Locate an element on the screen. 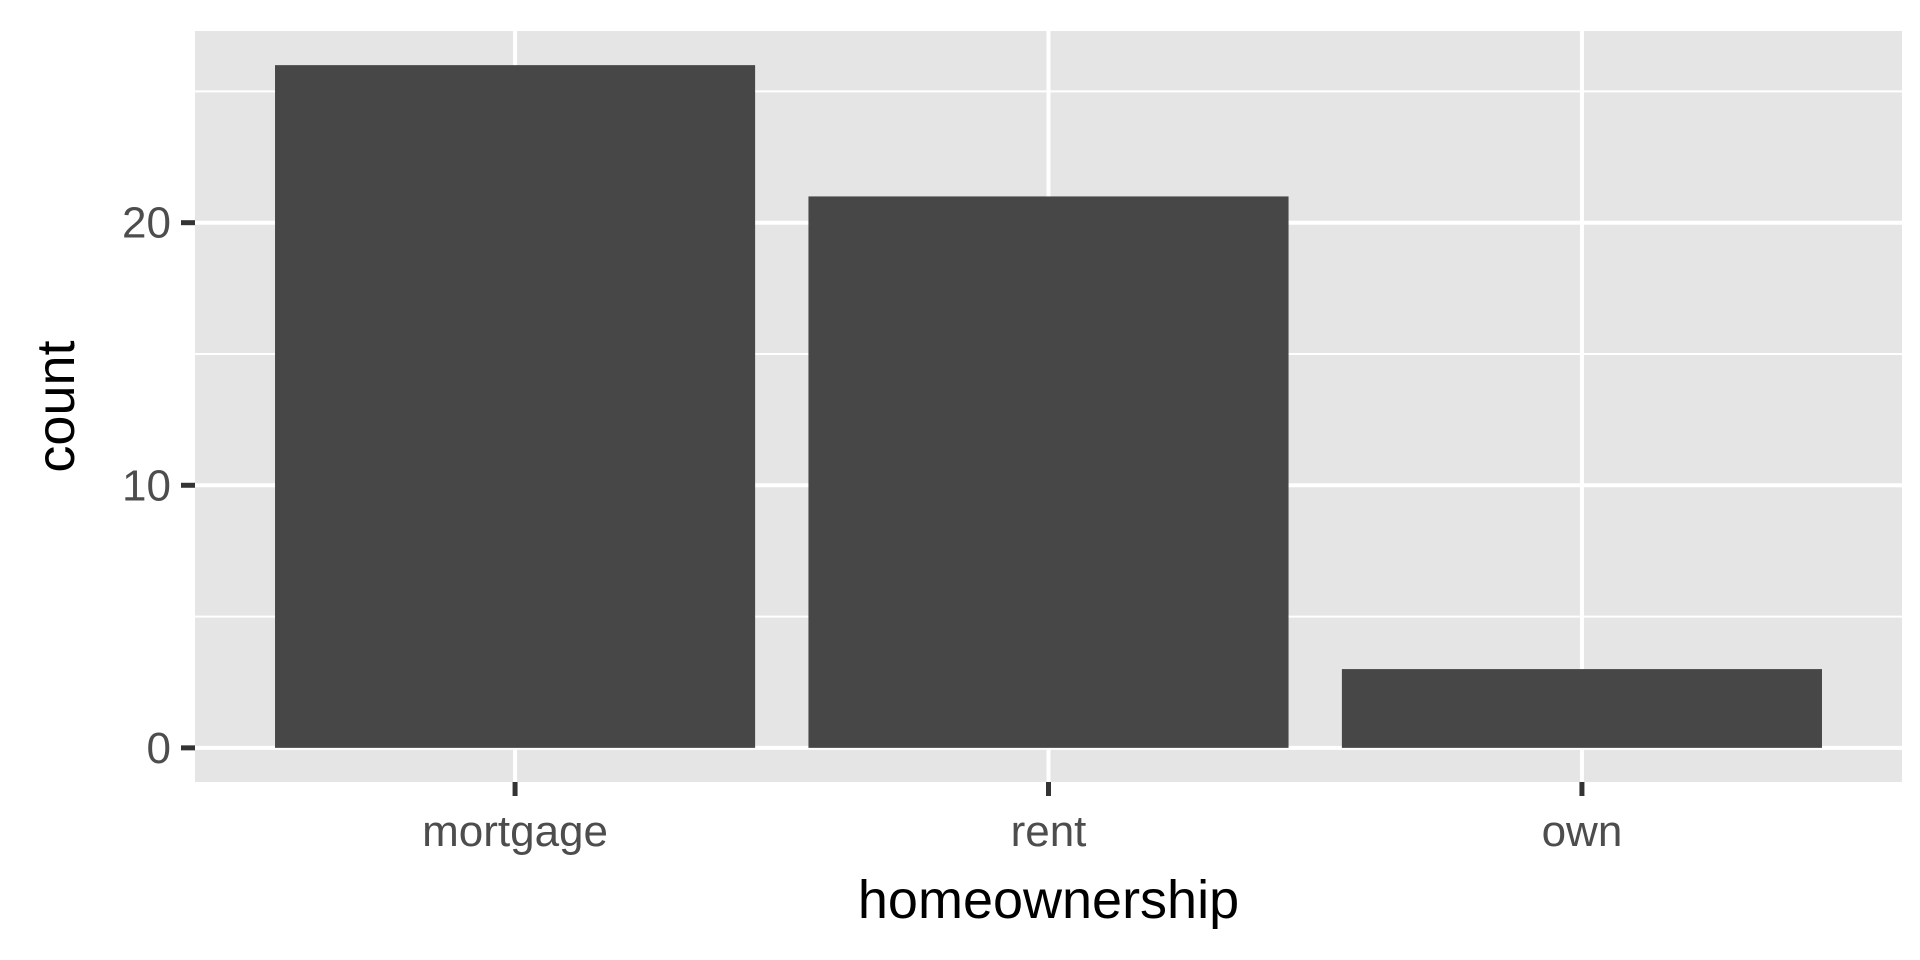  y-axis-title: count is located at coordinates (56, 406).